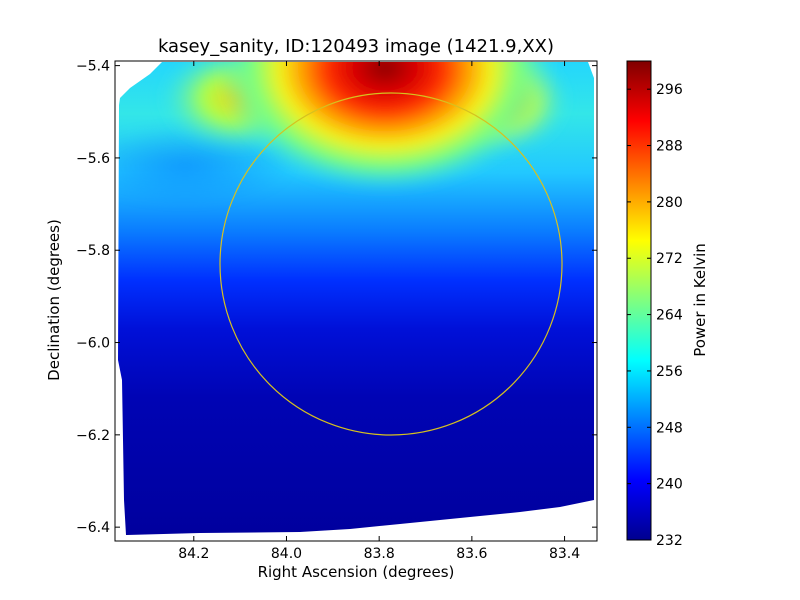 Image resolution: width=800 pixels, height=600 pixels. I want to click on x-axis-label: Right Ascension (degrees), so click(356, 572).